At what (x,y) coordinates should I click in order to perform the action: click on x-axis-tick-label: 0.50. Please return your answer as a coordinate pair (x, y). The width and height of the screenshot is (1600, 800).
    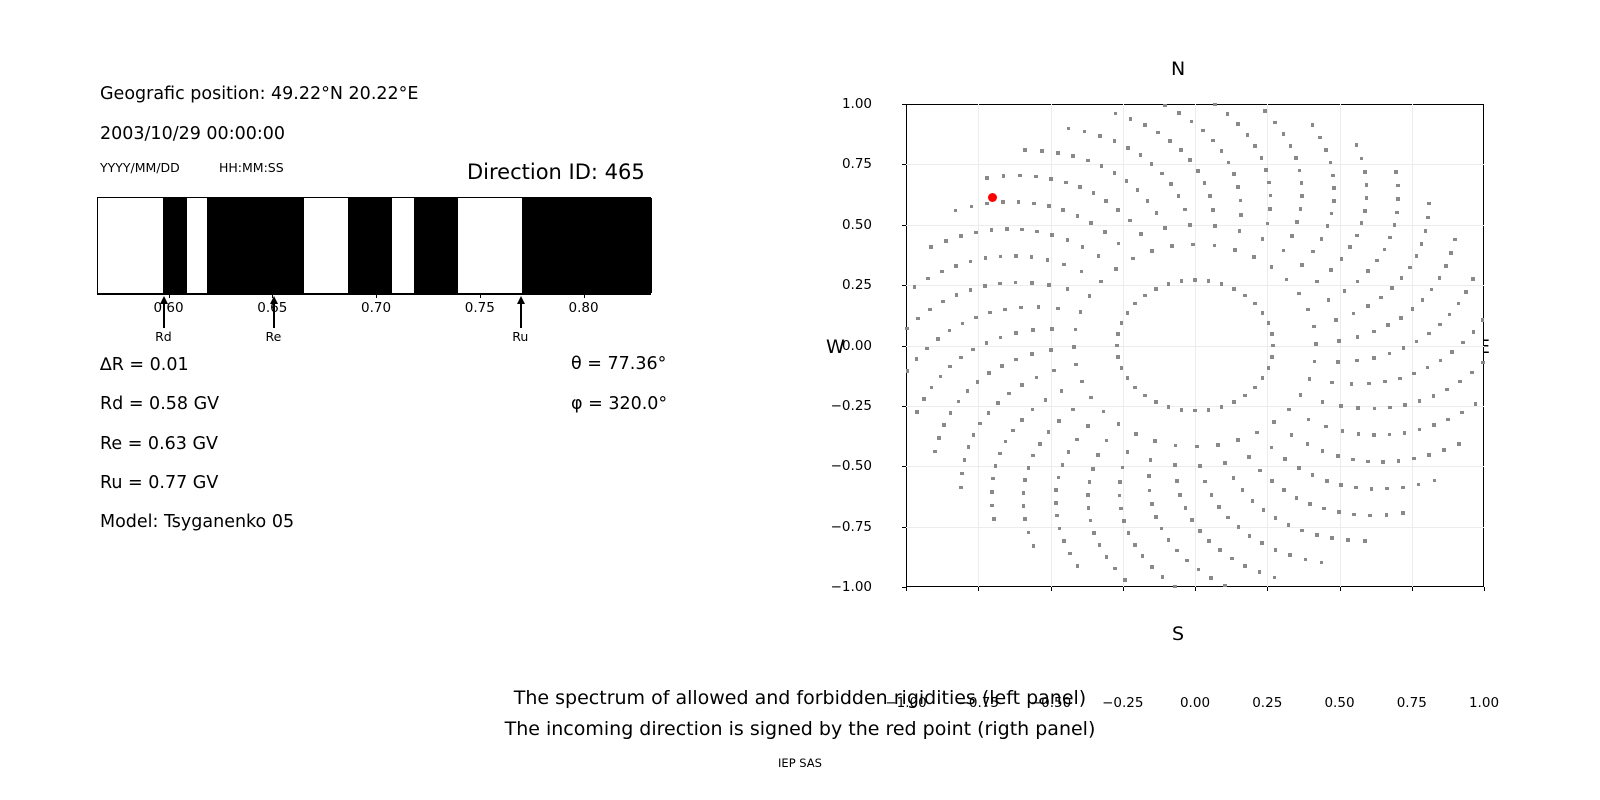
    Looking at the image, I should click on (1339, 703).